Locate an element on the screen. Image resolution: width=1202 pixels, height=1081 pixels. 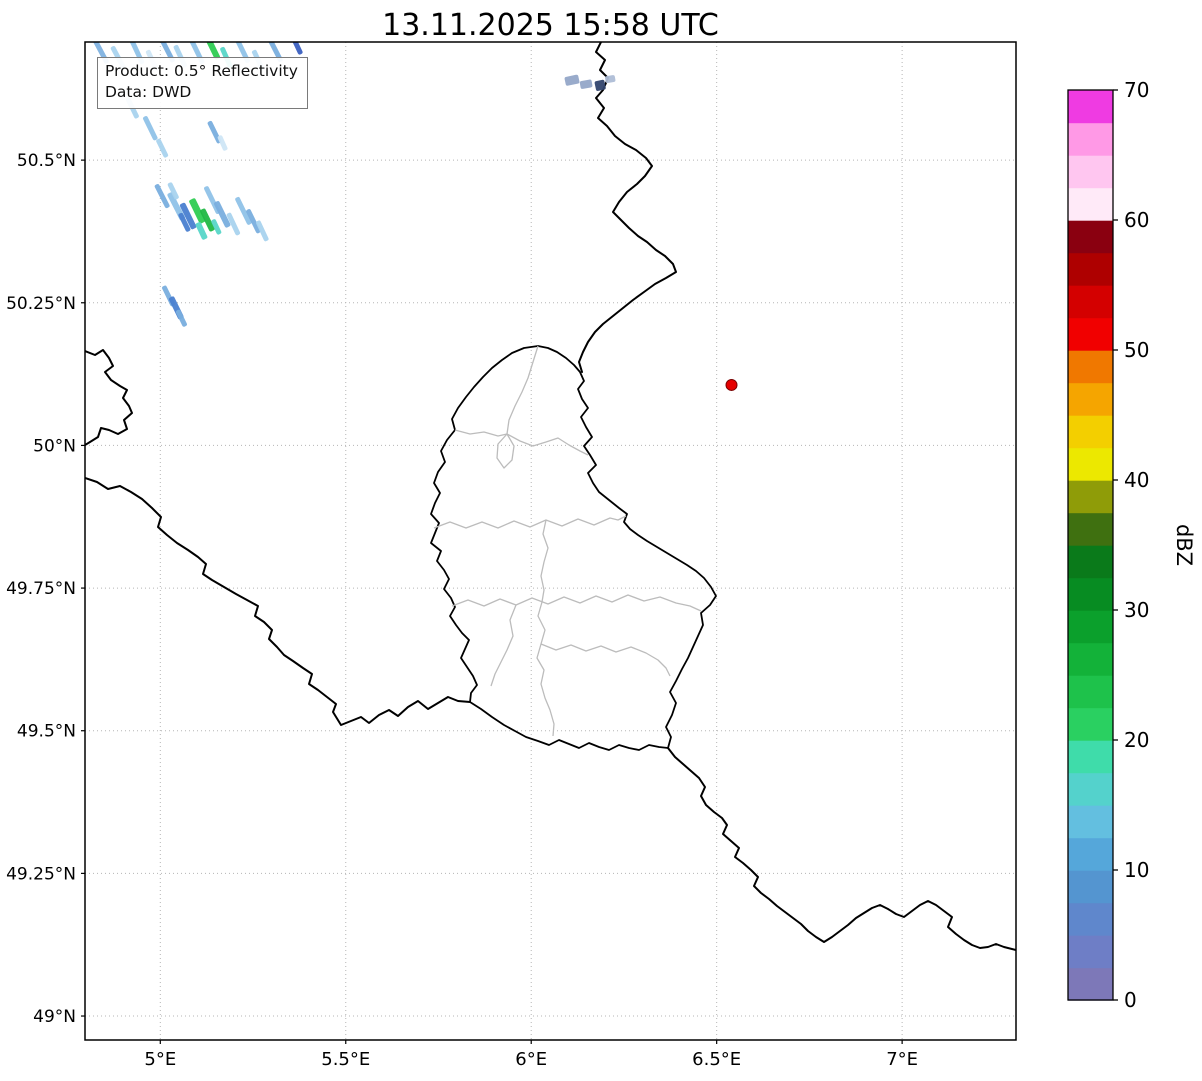
colorbar-tick-label: 10 is located at coordinates (1136, 870).